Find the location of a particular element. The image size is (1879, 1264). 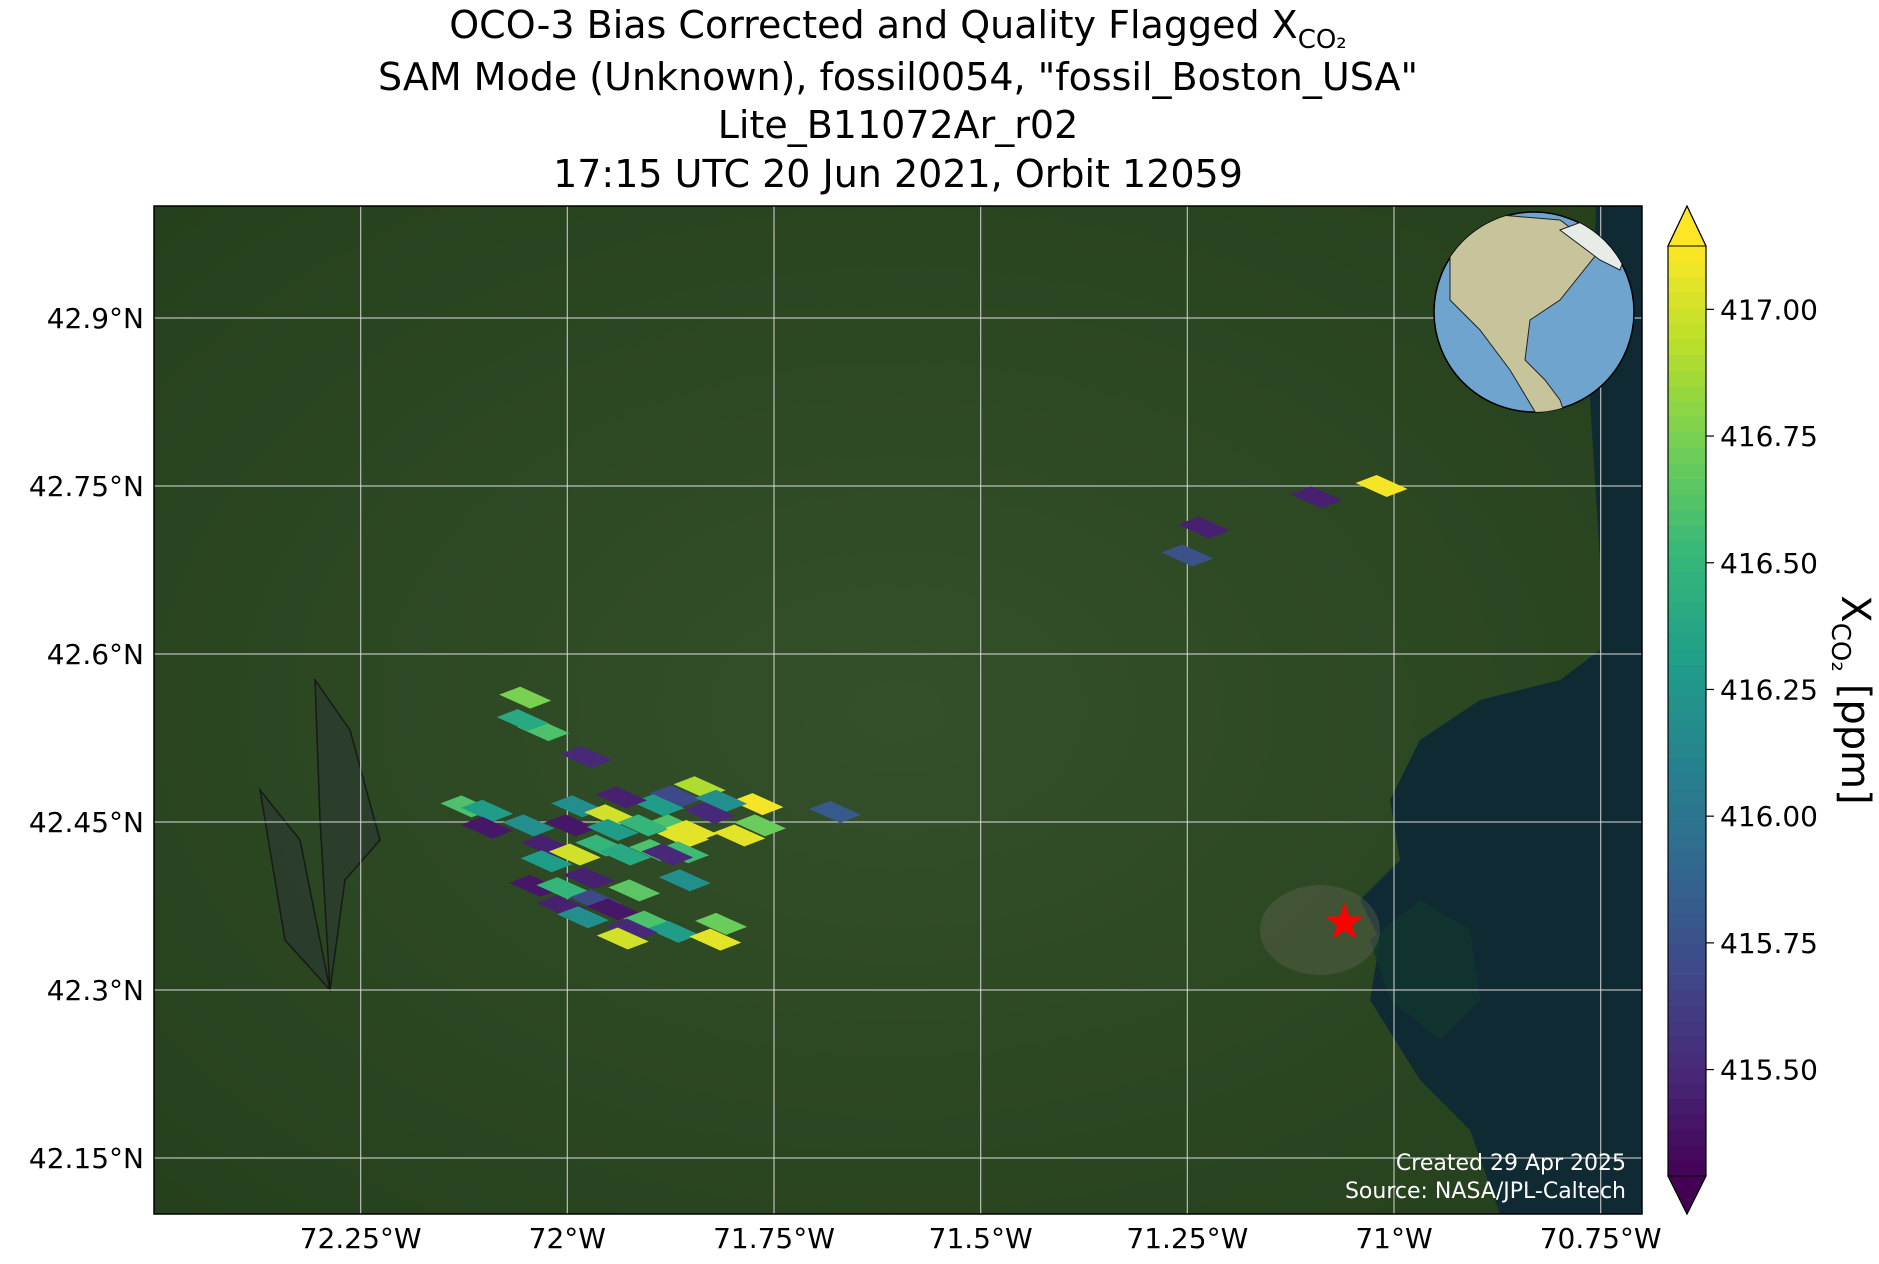

colorbar-tick-label: 416.75 is located at coordinates (1769, 436).